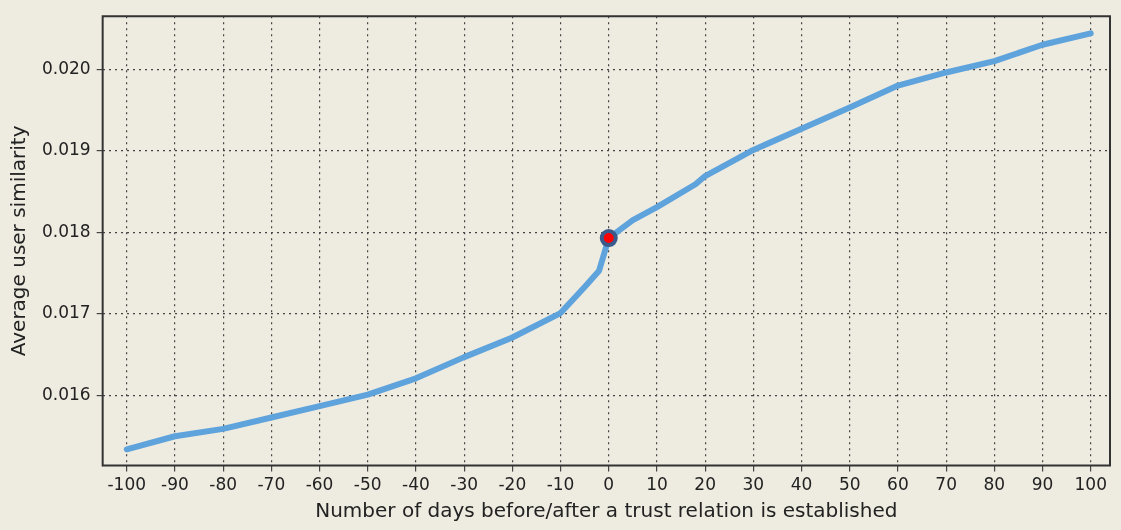 Image resolution: width=1121 pixels, height=530 pixels. What do you see at coordinates (66, 393) in the screenshot?
I see `y-tick-label: 0.016` at bounding box center [66, 393].